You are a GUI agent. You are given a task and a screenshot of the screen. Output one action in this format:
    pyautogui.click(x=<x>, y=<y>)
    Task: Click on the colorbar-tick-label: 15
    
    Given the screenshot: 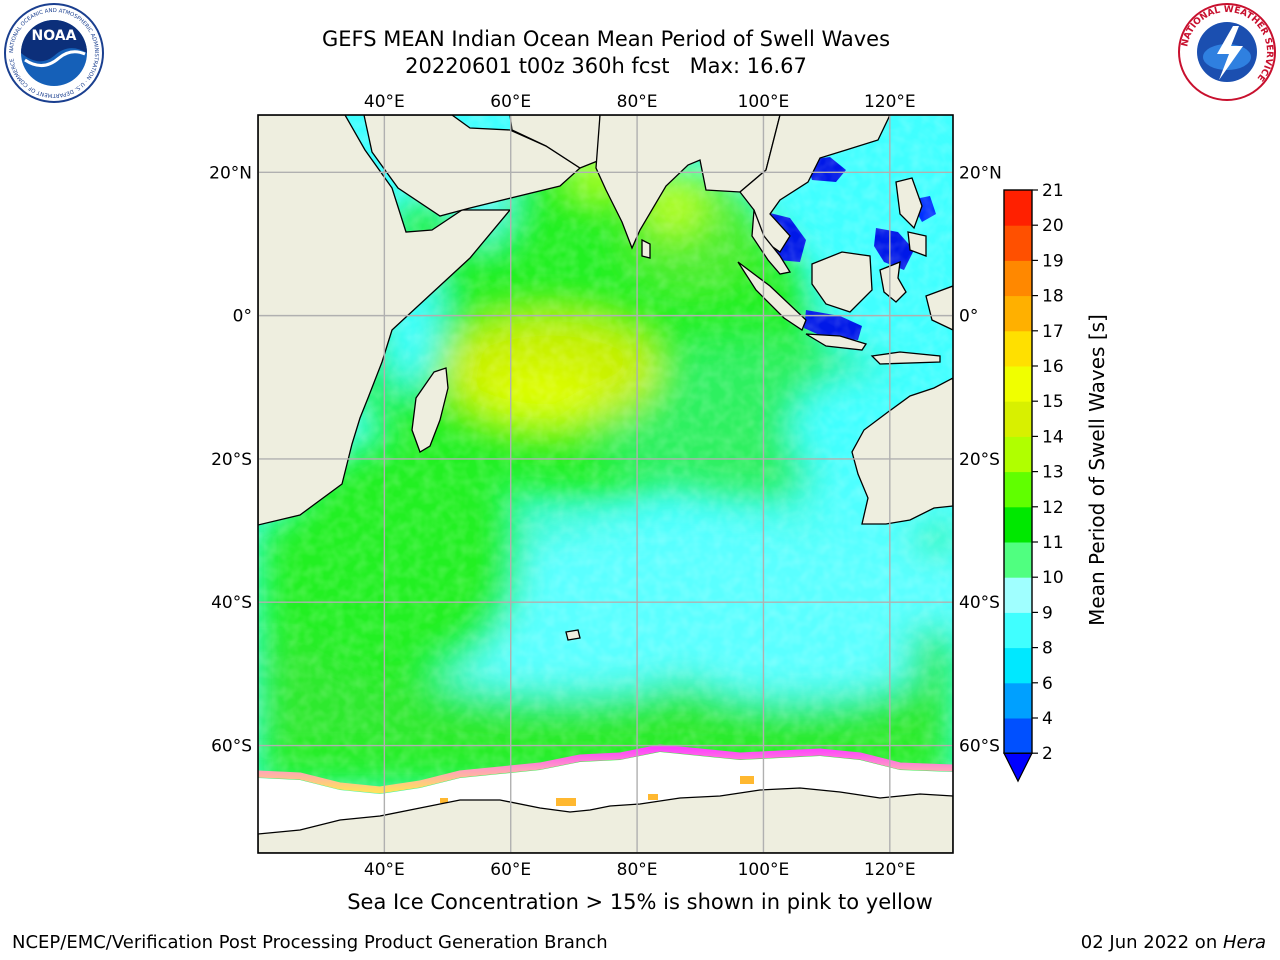 What is the action you would take?
    pyautogui.click(x=1053, y=402)
    